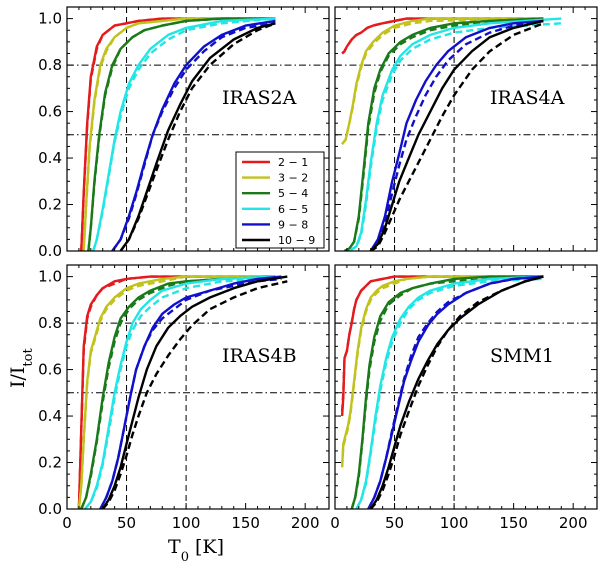 This screenshot has height=561, width=600. I want to click on y-axis-label-subscript: tot, so click(28, 357).